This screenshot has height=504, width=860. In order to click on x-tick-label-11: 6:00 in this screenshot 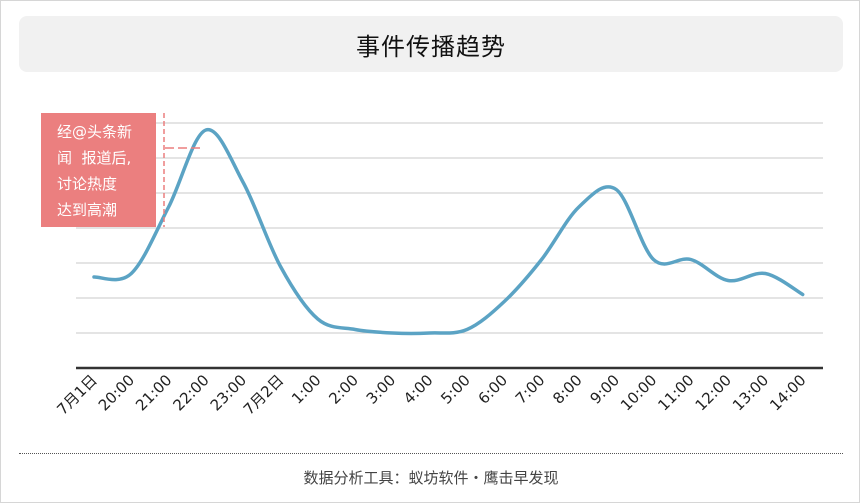, I will do `click(493, 389)`.